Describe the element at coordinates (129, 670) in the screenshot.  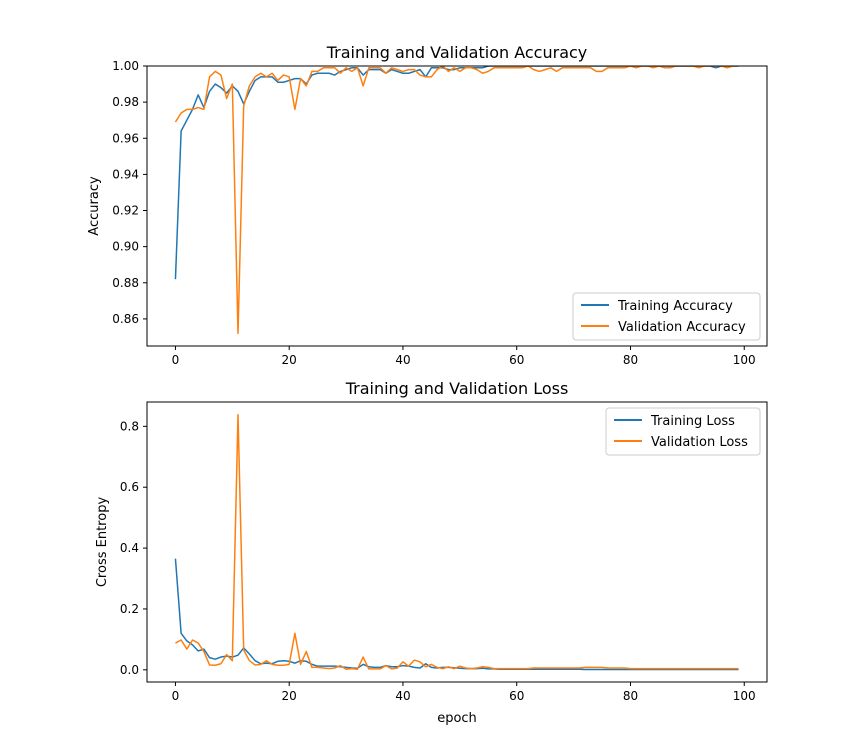
I see `y-tick-label: 0.0` at that location.